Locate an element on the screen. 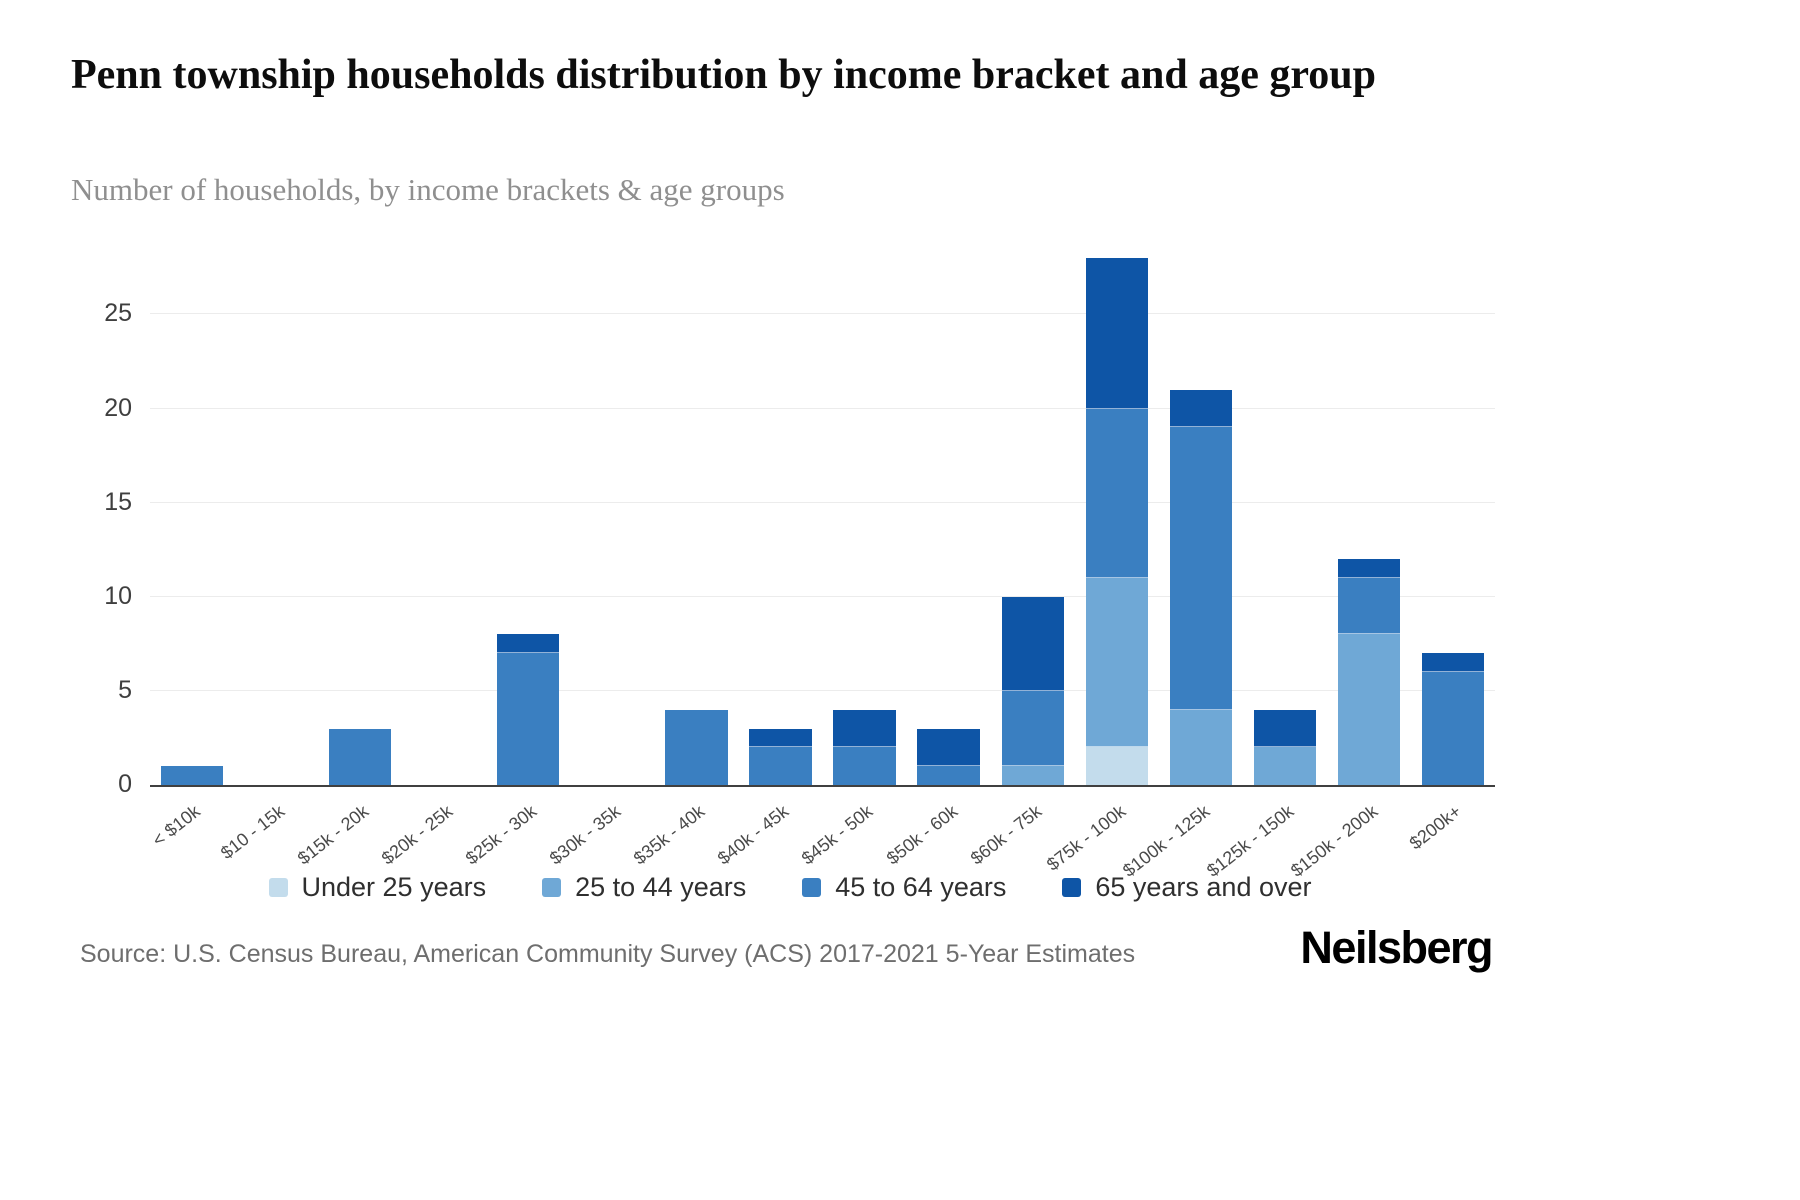 The width and height of the screenshot is (1800, 1200). legend-item: 25 to 44 years is located at coordinates (644, 887).